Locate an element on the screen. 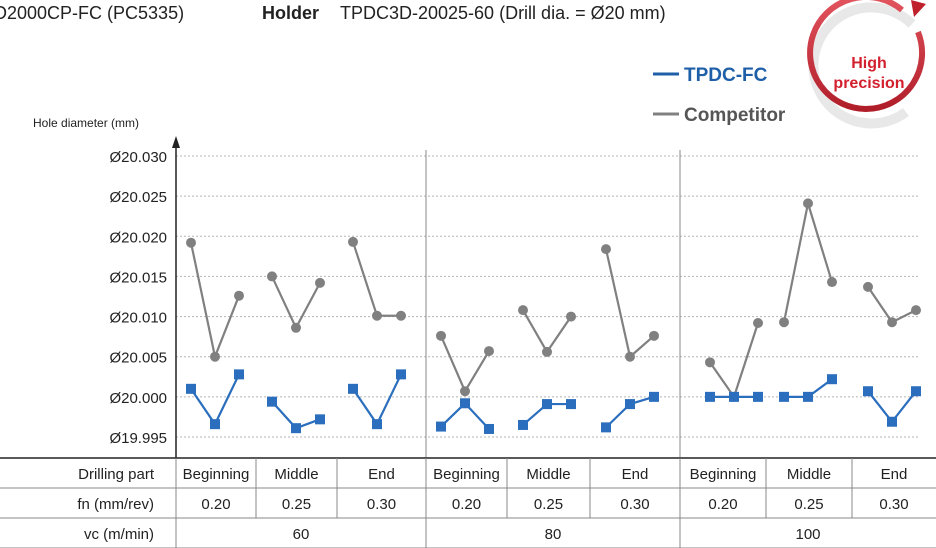  y-axis-label: Hole diameter (mm) is located at coordinates (86, 123).